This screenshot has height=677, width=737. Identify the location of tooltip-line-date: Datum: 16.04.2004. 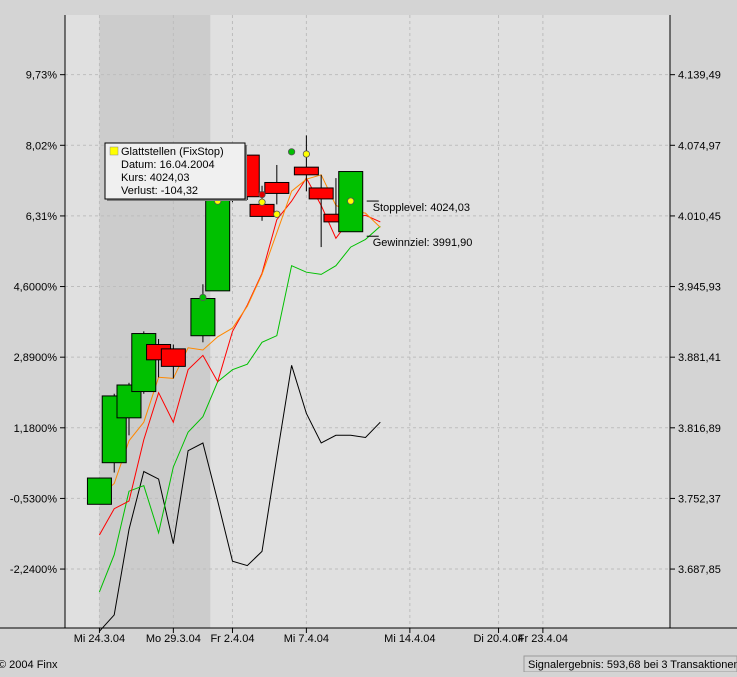
(168, 165).